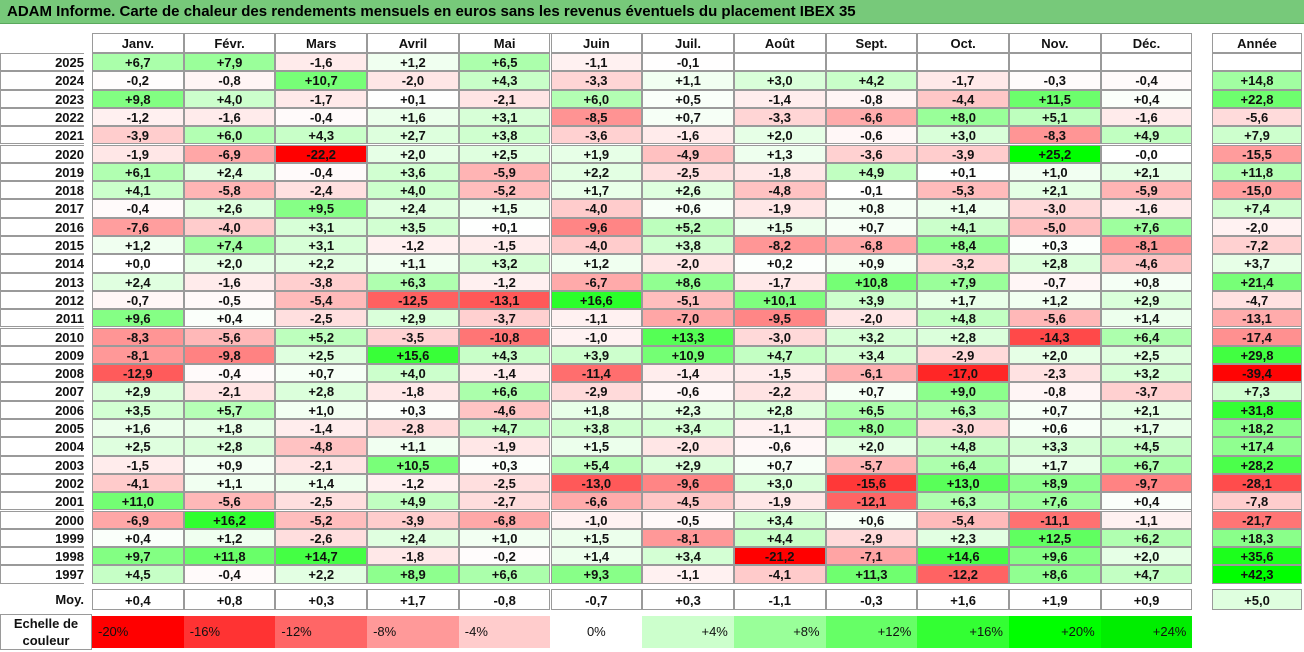 Image resolution: width=1304 pixels, height=652 pixels. What do you see at coordinates (596, 226) in the screenshot?
I see `heatmap-cell: -9,6` at bounding box center [596, 226].